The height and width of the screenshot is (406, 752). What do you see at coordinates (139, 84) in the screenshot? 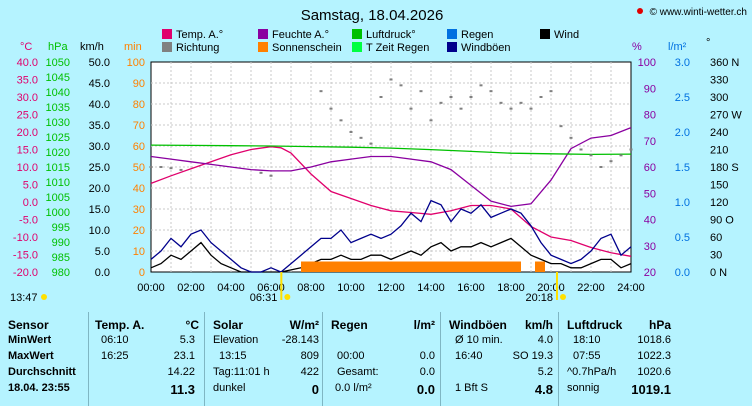
I see `sun-tick-1: 90` at bounding box center [139, 84].